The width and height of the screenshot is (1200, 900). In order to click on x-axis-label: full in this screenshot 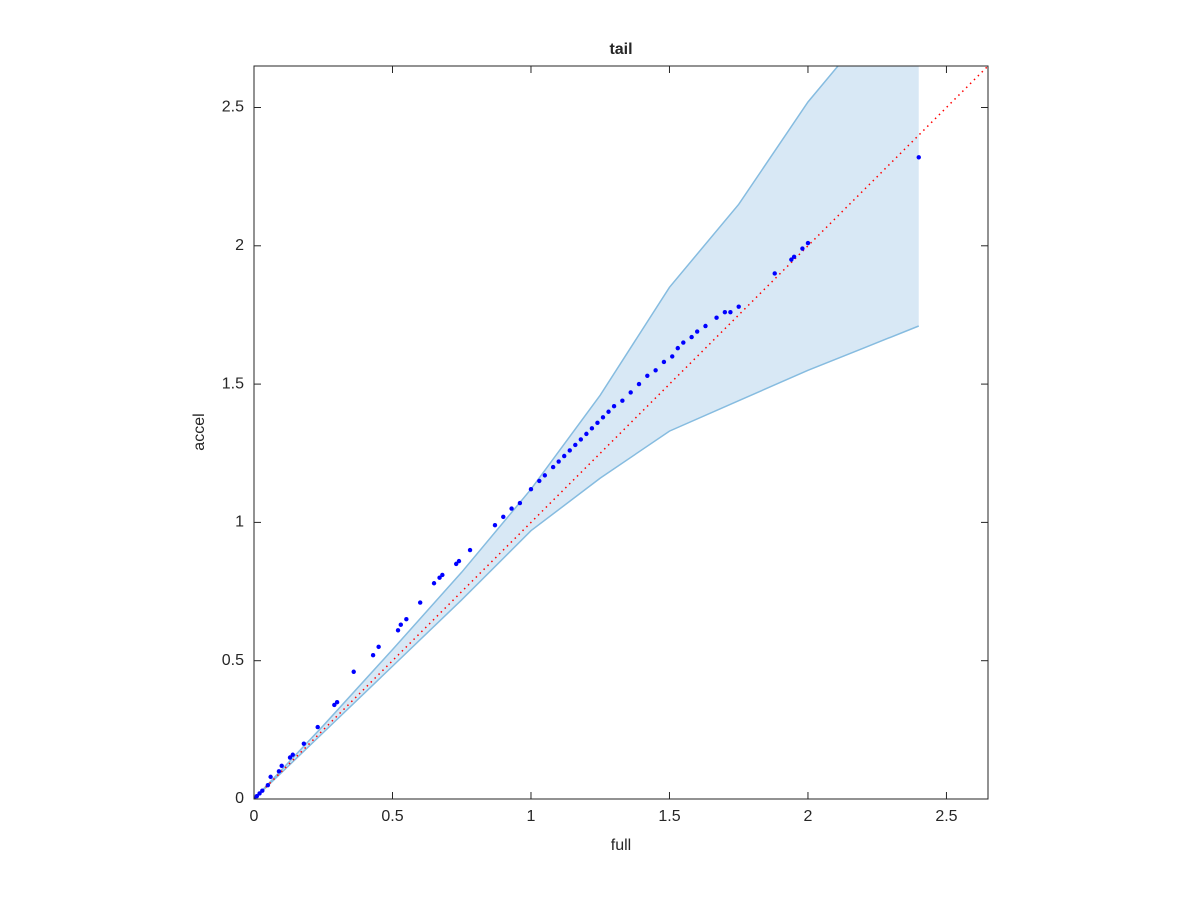, I will do `click(621, 845)`.